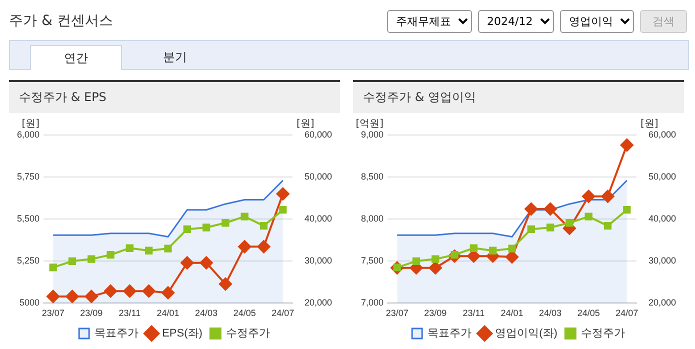 This screenshot has width=695, height=349. Describe the element at coordinates (174, 97) in the screenshot. I see `chart-title: 수정주가 & EPS` at that location.